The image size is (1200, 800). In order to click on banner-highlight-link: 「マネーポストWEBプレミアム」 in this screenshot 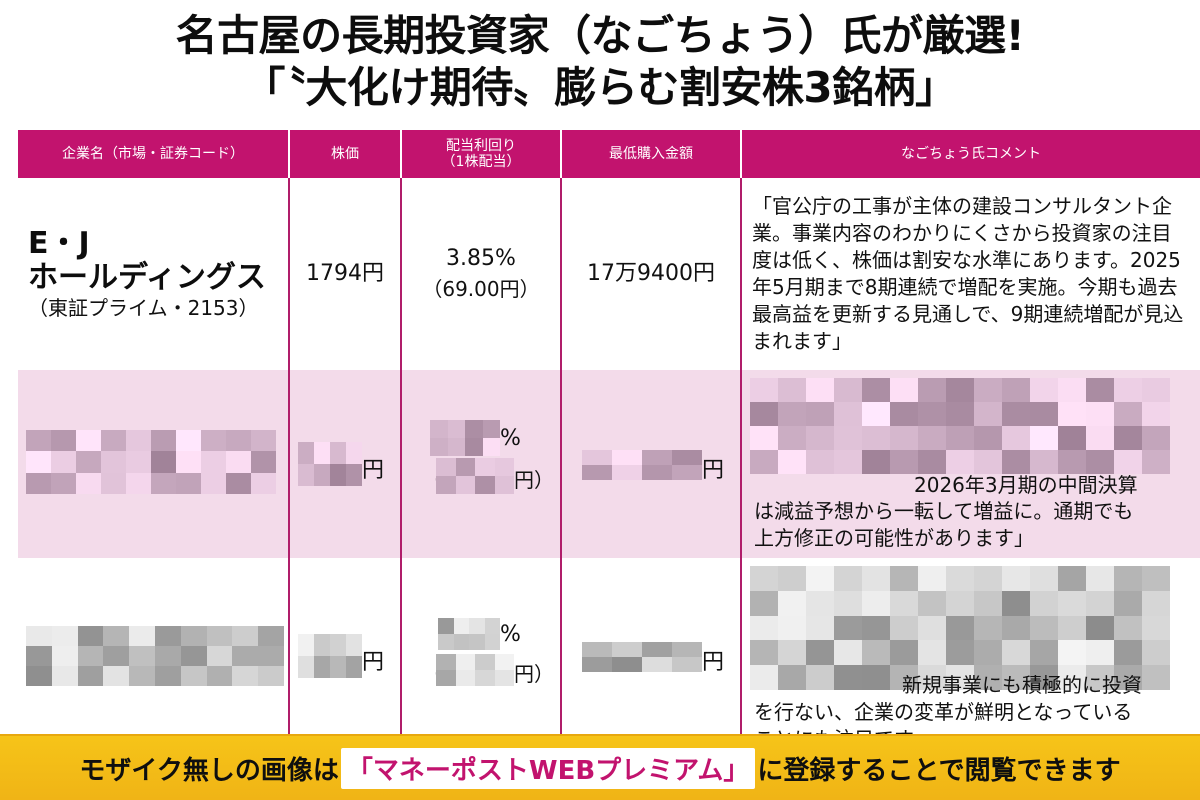, I will do `click(548, 768)`.